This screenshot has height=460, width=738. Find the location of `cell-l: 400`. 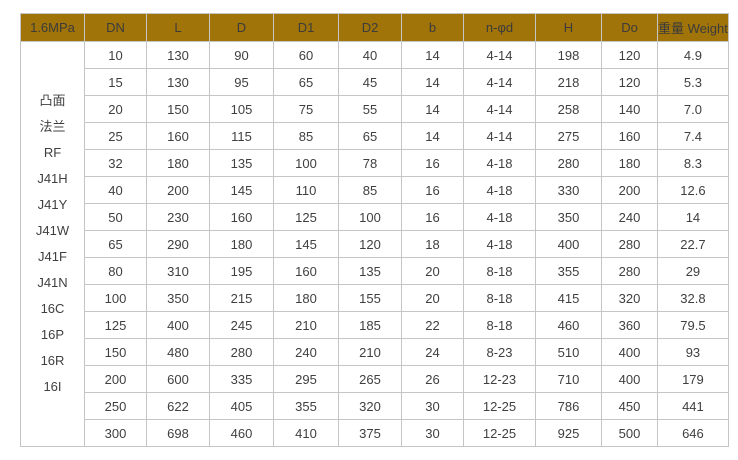

cell-l: 400 is located at coordinates (178, 325).